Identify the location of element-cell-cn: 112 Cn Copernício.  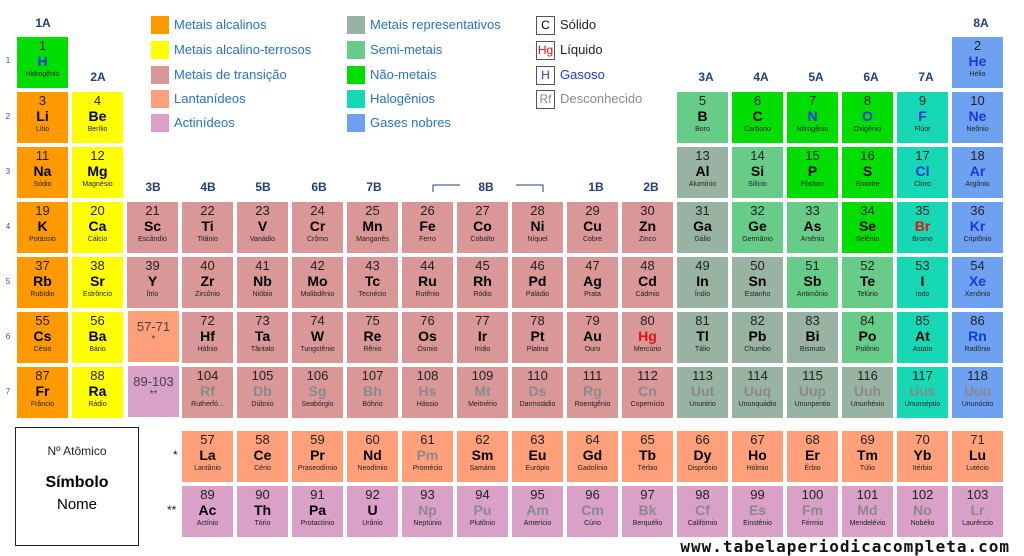
(647, 392).